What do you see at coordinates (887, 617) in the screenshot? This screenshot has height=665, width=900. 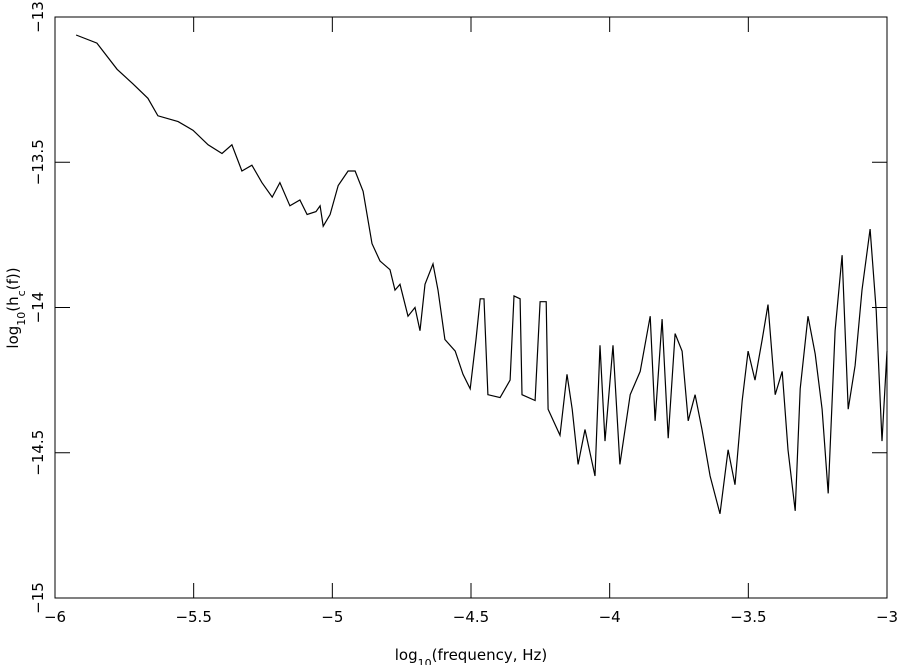 I see `x-tick-label: −3` at bounding box center [887, 617].